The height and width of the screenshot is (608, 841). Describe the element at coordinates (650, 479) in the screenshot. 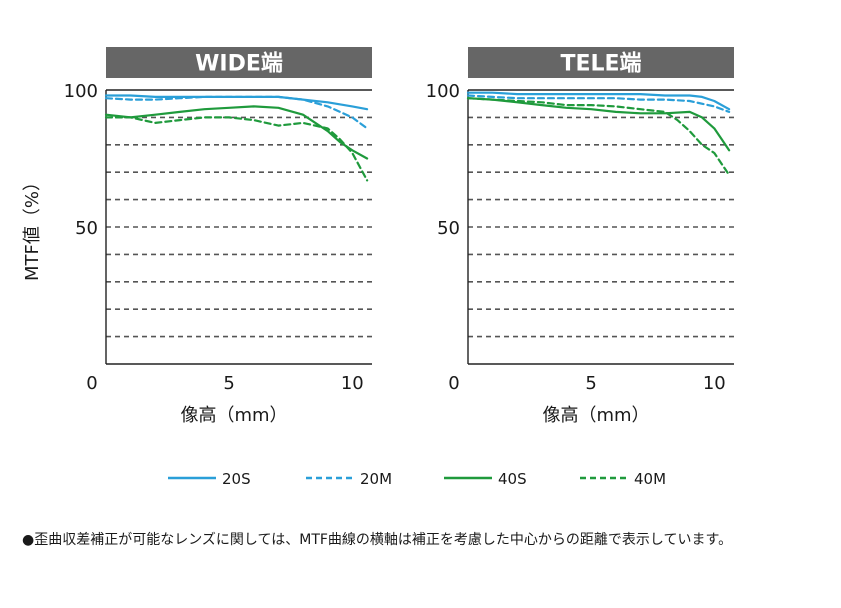

I see `legend-label-40M: 40M` at that location.